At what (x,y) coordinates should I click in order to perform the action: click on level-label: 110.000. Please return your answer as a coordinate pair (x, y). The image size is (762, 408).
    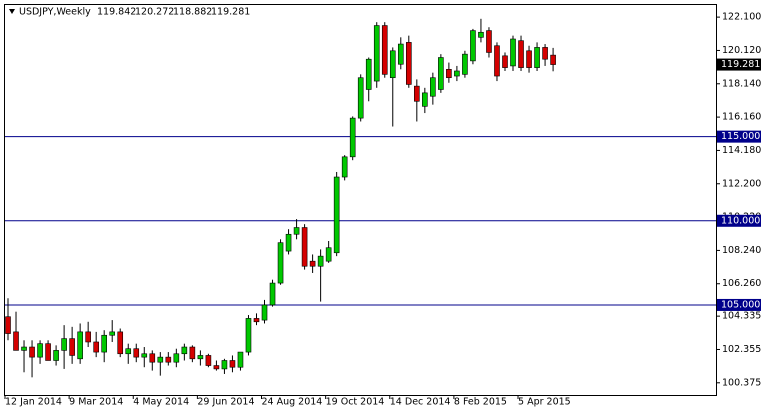
    Looking at the image, I should click on (740, 220).